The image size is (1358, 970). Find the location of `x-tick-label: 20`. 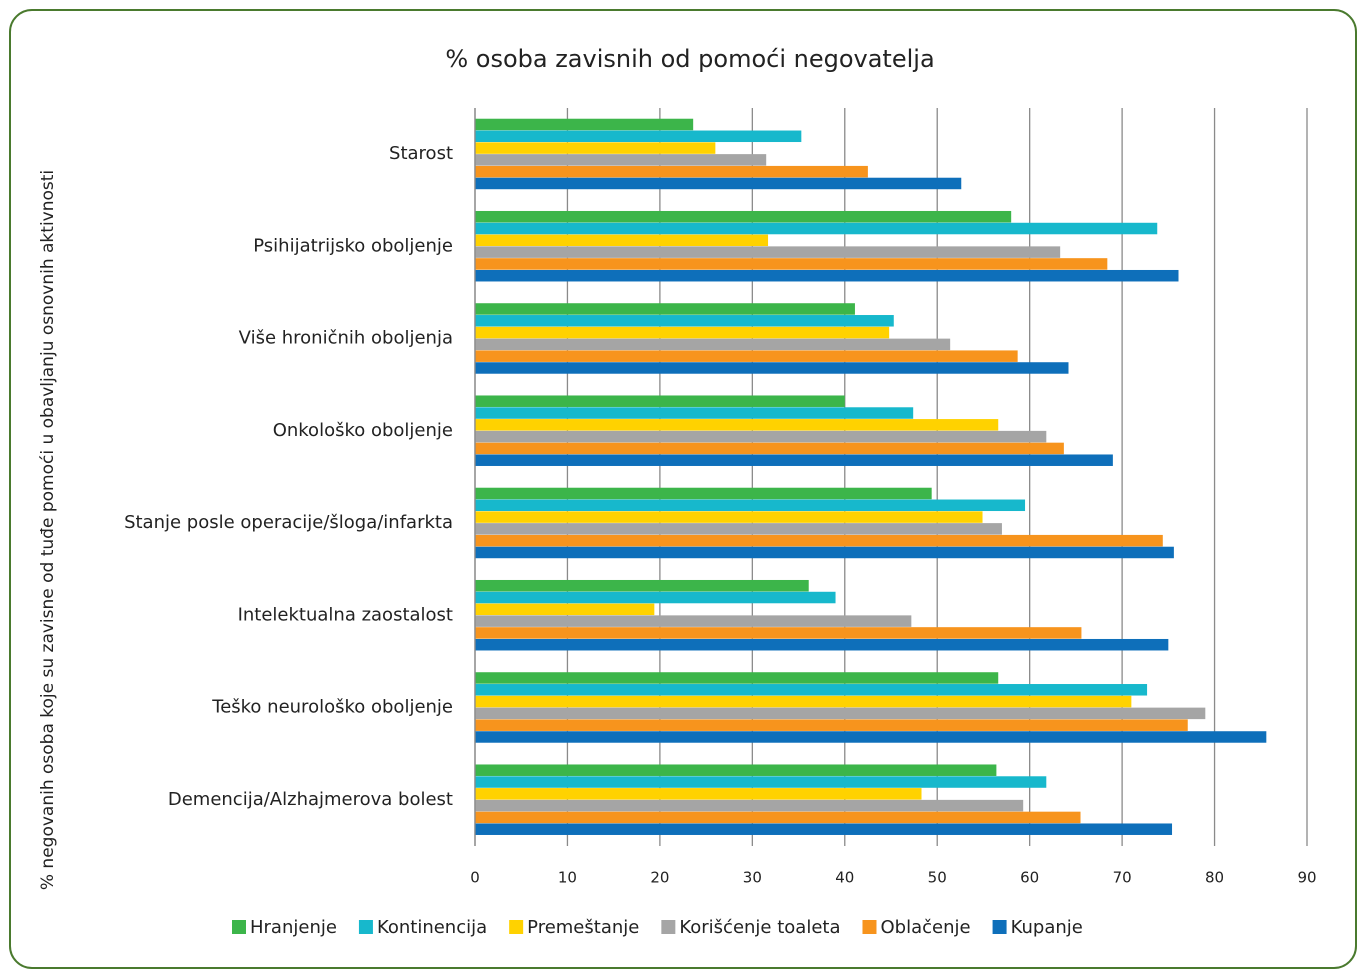

x-tick-label: 20 is located at coordinates (659, 878).